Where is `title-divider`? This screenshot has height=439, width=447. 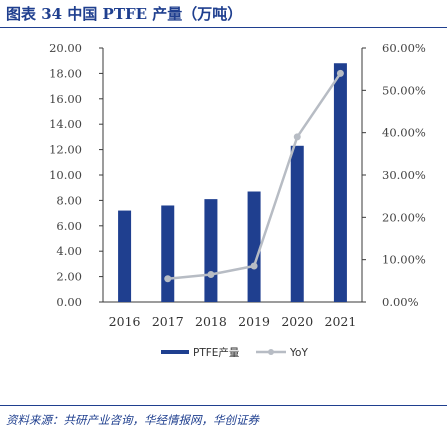 title-divider is located at coordinates (223, 27).